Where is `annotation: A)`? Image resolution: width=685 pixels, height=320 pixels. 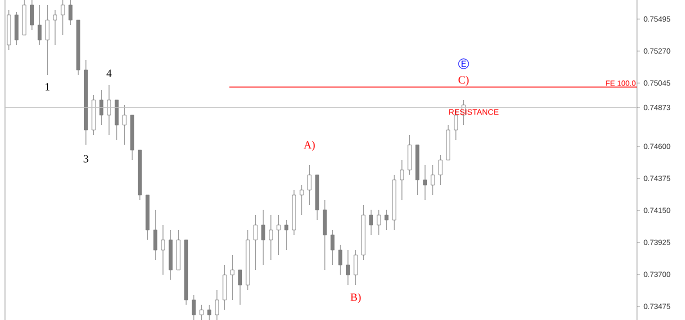 annotation: A) is located at coordinates (309, 145).